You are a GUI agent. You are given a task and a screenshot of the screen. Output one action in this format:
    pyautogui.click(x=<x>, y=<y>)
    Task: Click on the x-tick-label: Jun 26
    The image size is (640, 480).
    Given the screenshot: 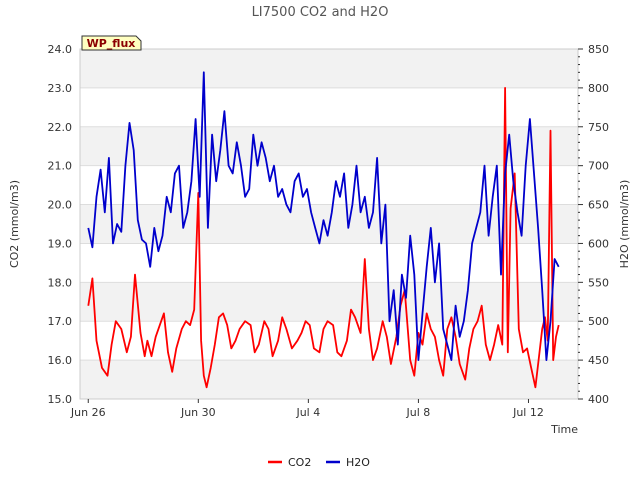 What is the action you would take?
    pyautogui.click(x=88, y=412)
    